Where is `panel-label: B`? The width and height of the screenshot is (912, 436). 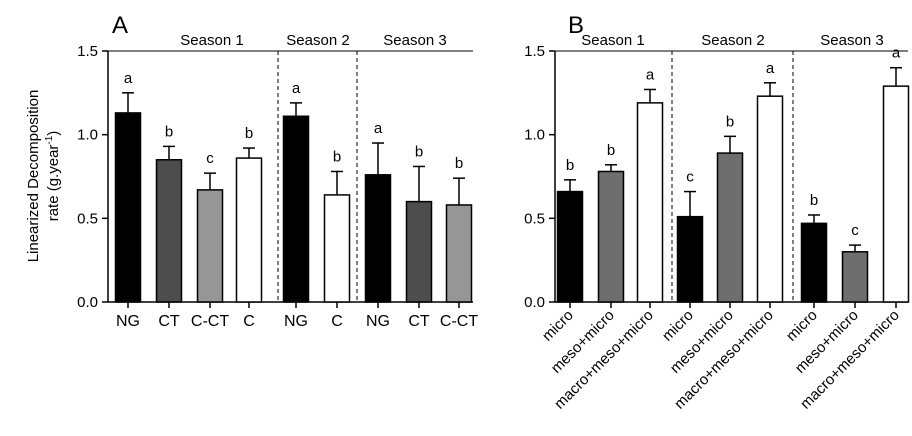 panel-label: B is located at coordinates (576, 25).